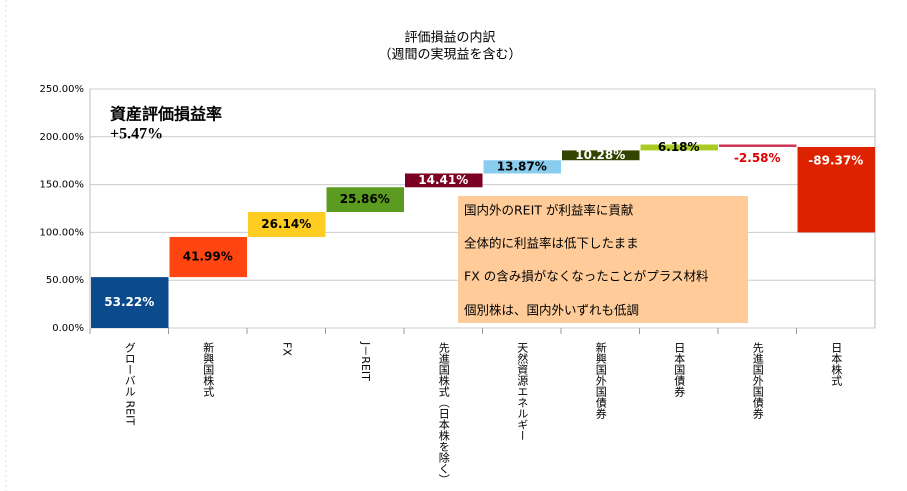  What do you see at coordinates (129, 384) in the screenshot?
I see `x-tick-label: グローバル REIT` at bounding box center [129, 384].